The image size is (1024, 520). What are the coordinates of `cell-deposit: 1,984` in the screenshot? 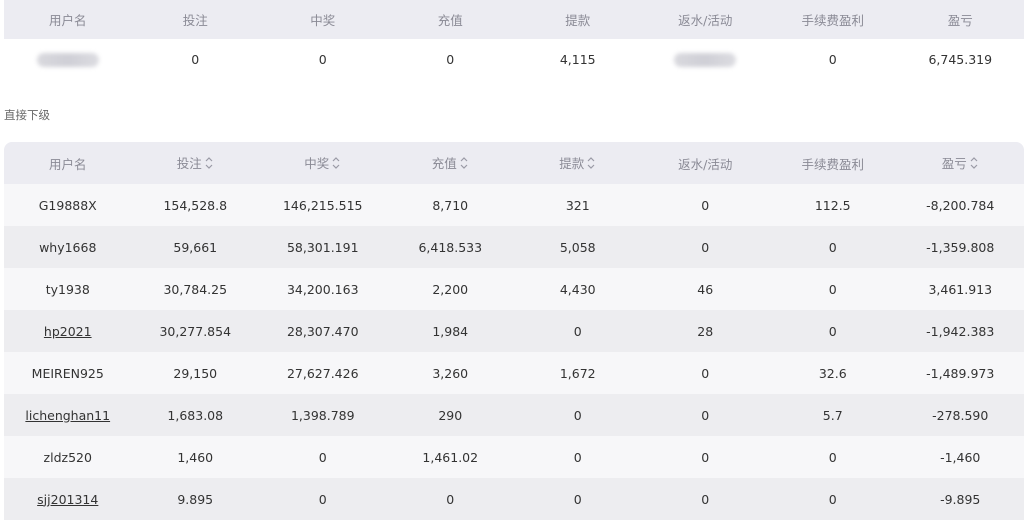 It's located at (451, 331).